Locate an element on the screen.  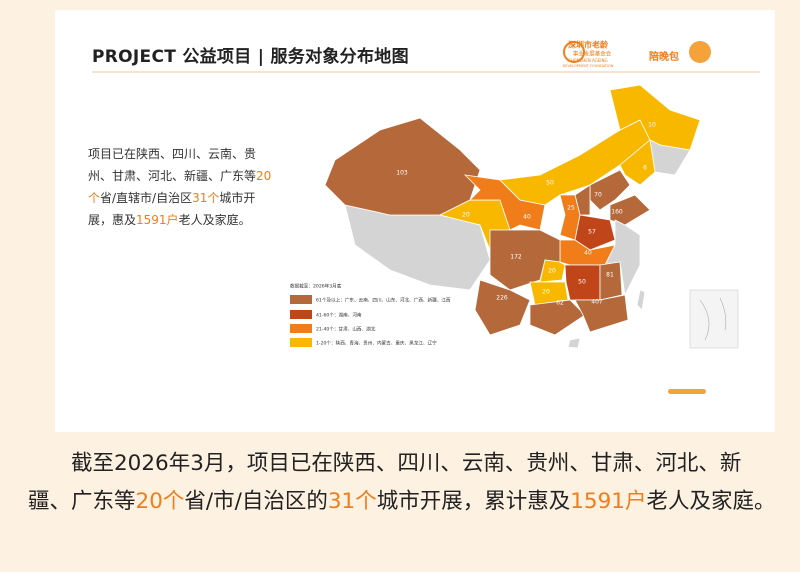
map-label: 10 is located at coordinates (652, 125).